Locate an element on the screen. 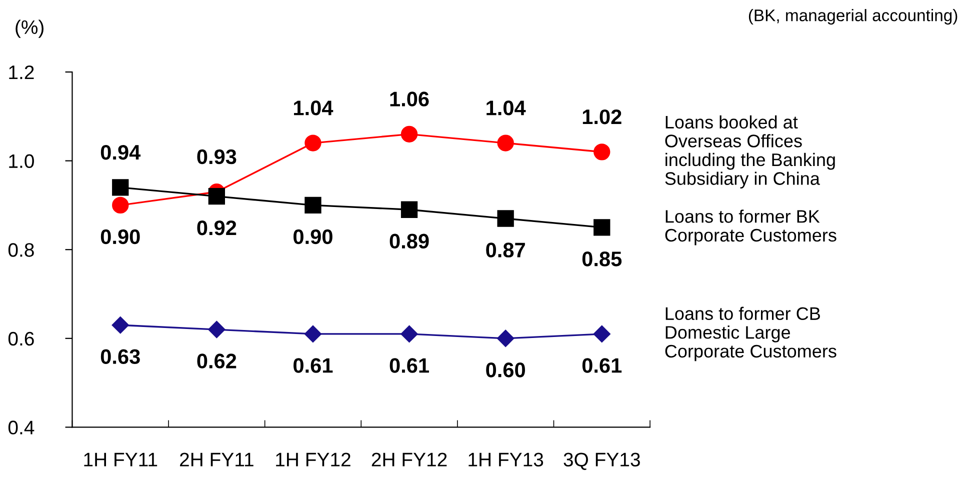 The image size is (963, 480). x-tick-label: 3Q FY13 is located at coordinates (602, 461).